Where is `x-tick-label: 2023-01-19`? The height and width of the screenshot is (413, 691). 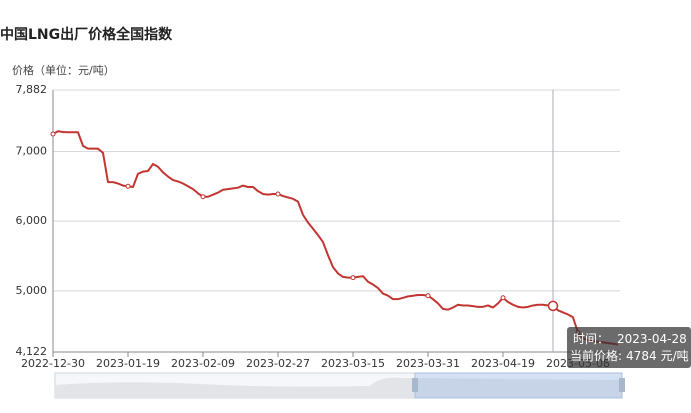
x-tick-label: 2023-01-19 is located at coordinates (128, 363).